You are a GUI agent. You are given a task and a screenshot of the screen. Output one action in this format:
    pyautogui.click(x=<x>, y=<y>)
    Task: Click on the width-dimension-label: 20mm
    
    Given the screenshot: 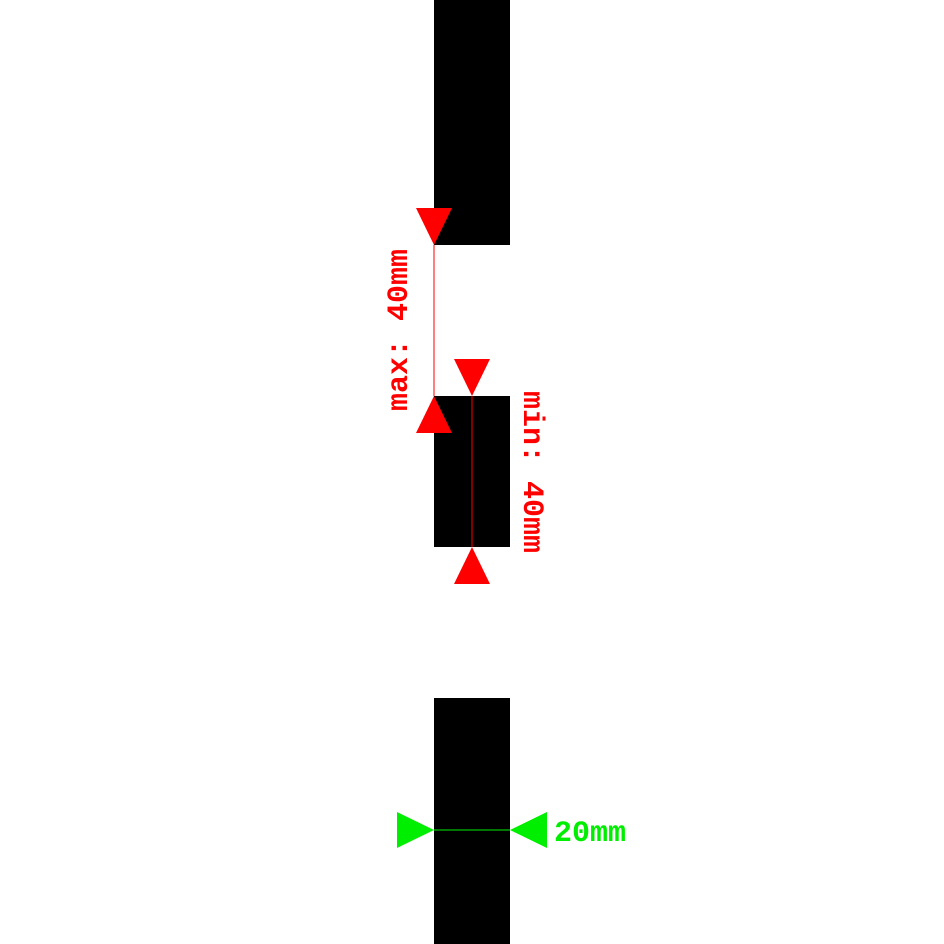 What is the action you would take?
    pyautogui.click(x=590, y=834)
    